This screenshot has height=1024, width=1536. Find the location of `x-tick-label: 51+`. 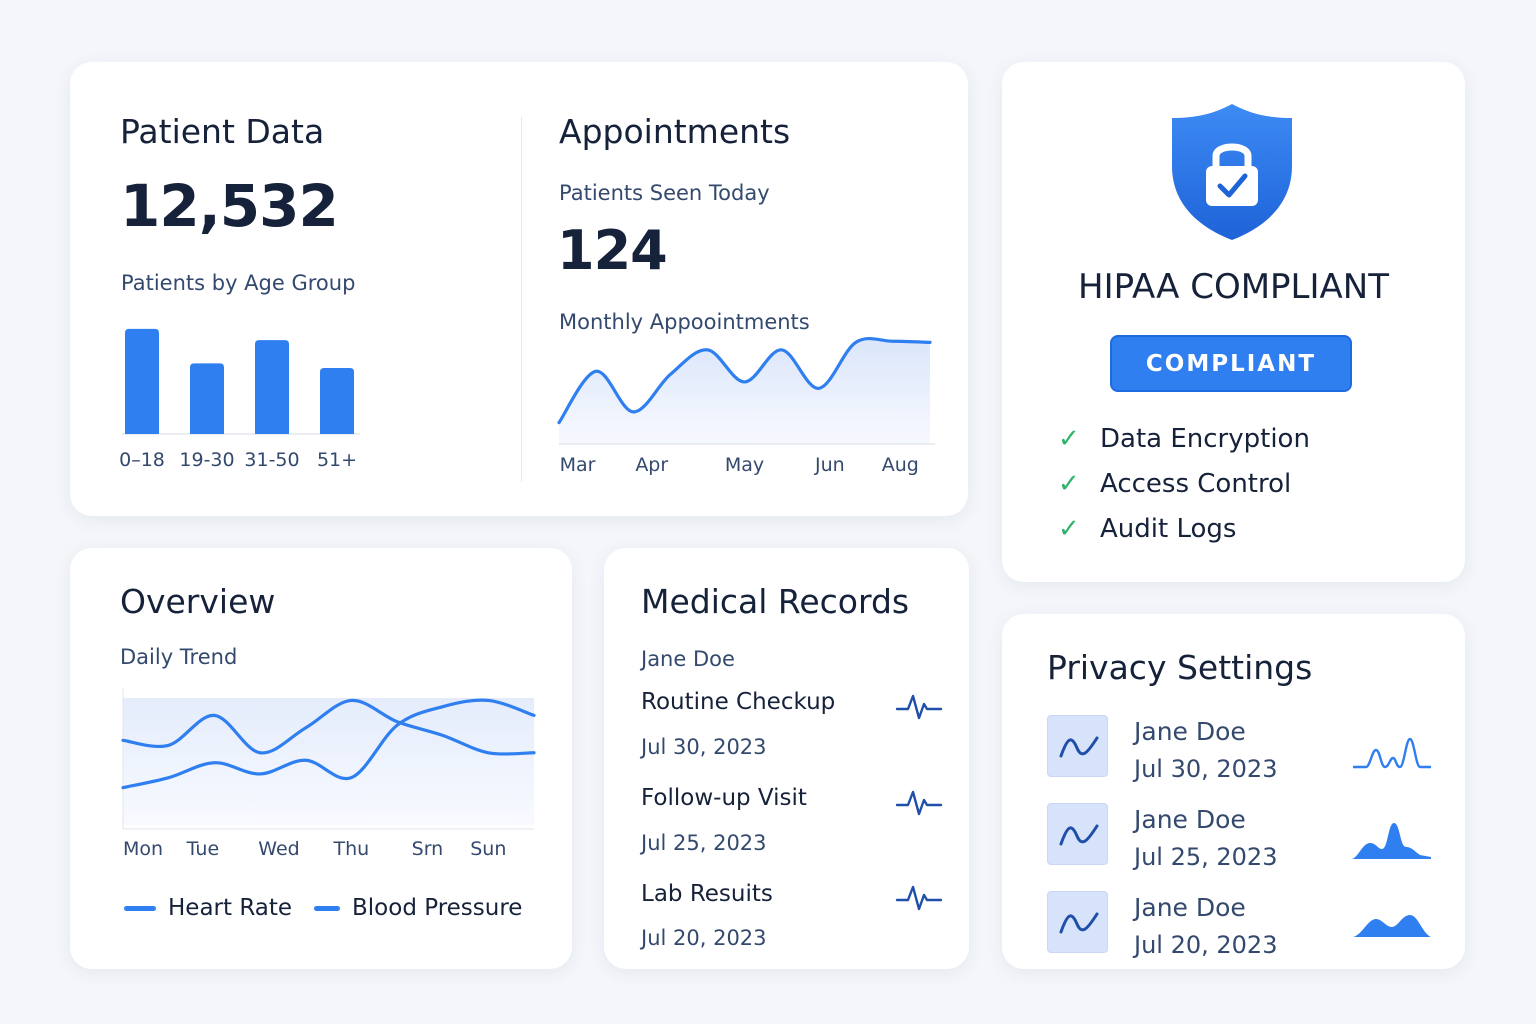

x-tick-label: 51+ is located at coordinates (337, 460).